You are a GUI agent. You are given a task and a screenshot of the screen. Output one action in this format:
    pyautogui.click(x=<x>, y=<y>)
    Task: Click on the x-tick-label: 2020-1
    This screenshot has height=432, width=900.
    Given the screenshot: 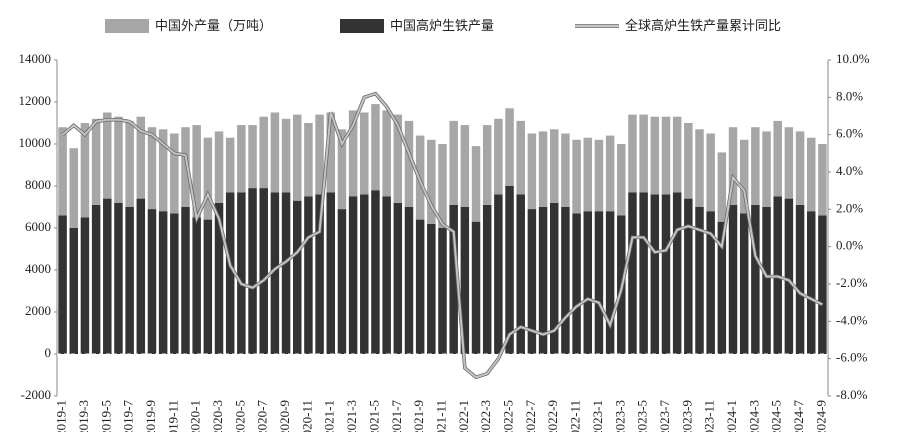 What is the action you would take?
    pyautogui.click(x=195, y=416)
    